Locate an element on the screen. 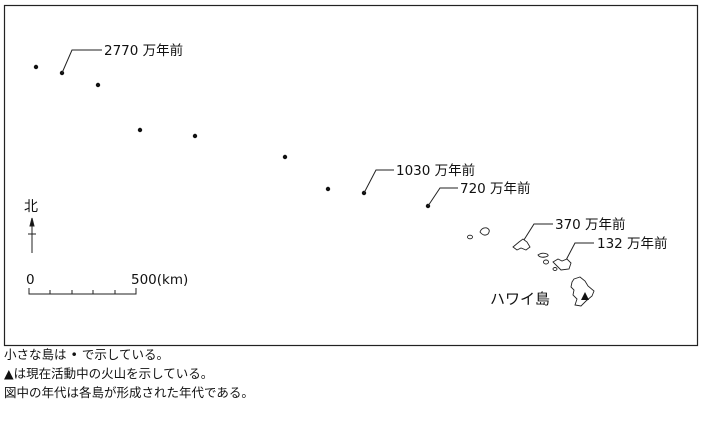 Image resolution: width=702 pixels, height=425 pixels. north-arrow-icon is located at coordinates (32, 235).